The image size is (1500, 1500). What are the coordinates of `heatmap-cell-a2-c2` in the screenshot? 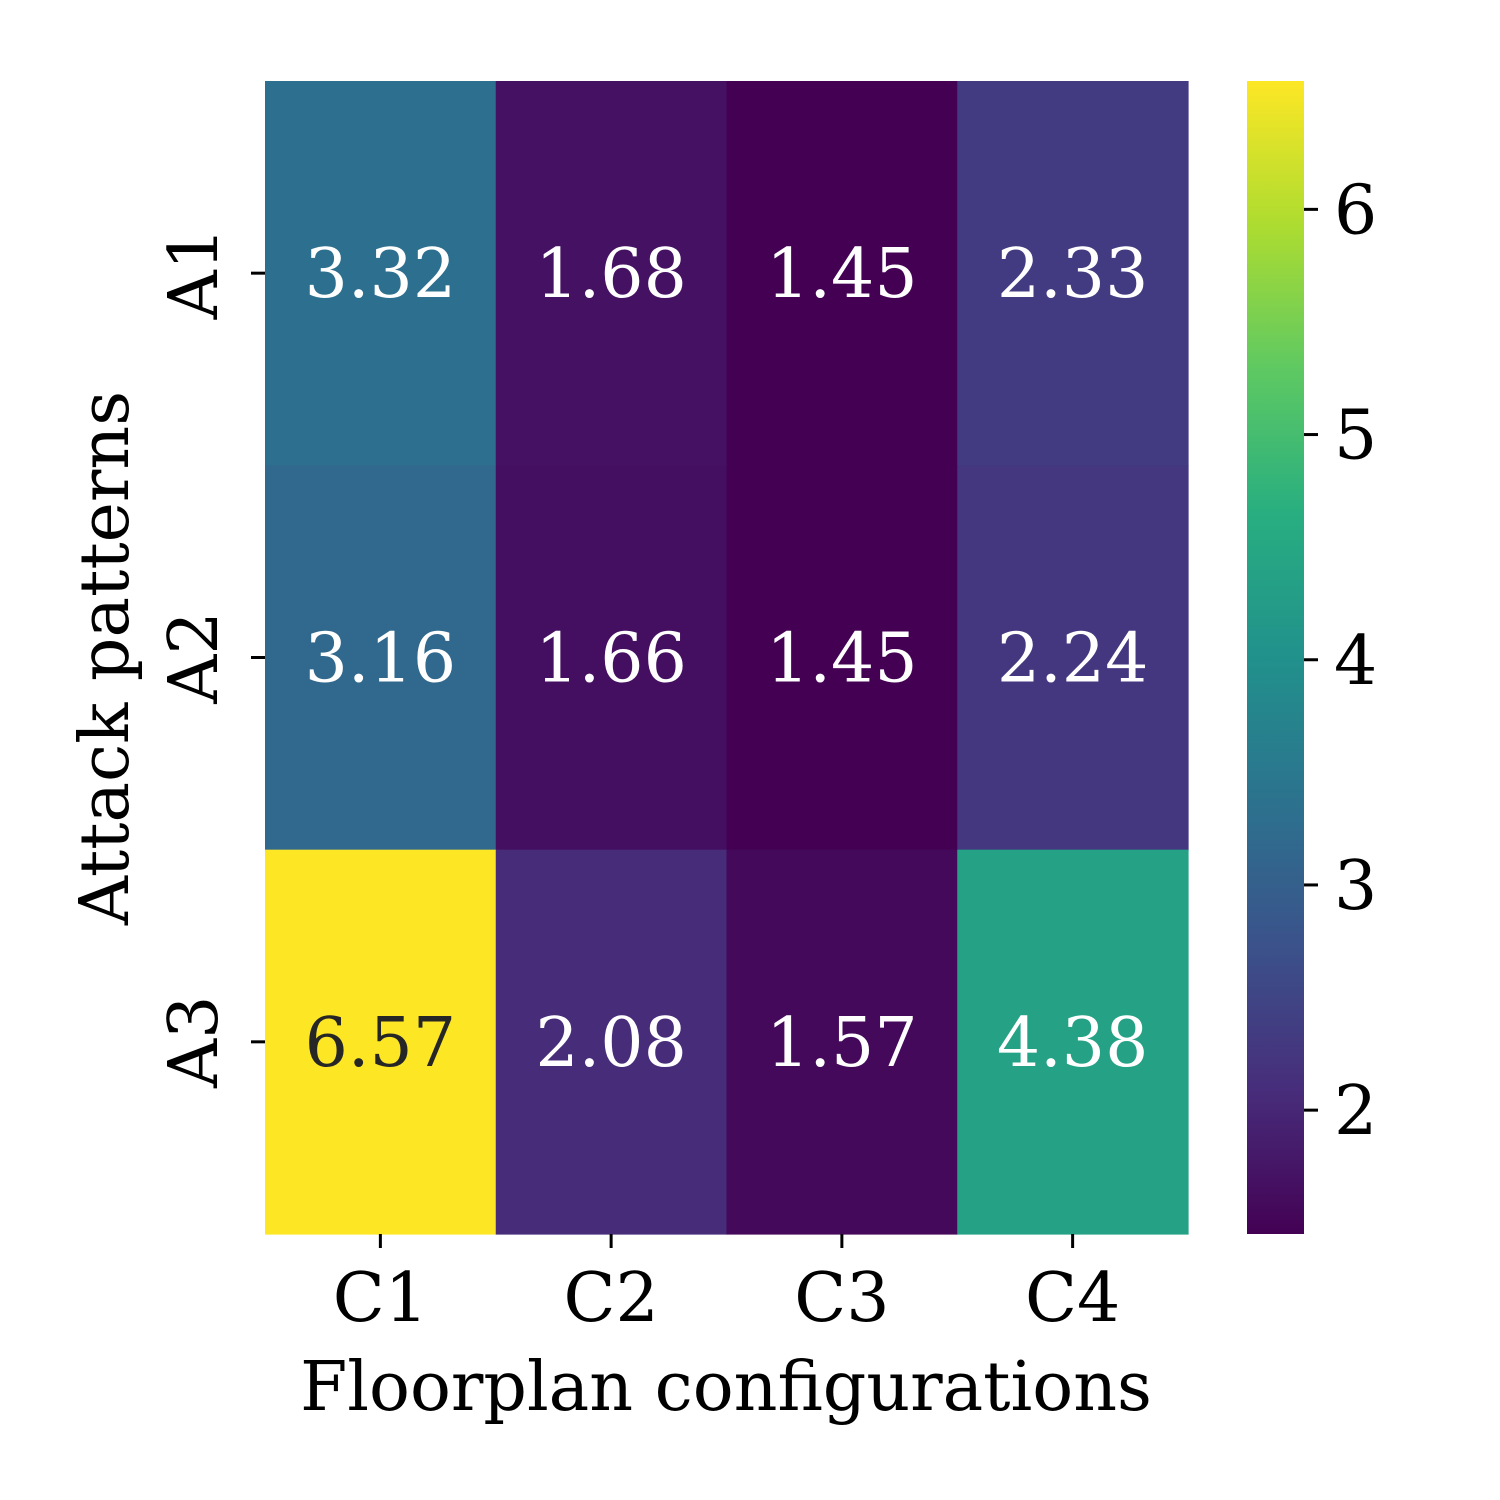 It's located at (611, 658).